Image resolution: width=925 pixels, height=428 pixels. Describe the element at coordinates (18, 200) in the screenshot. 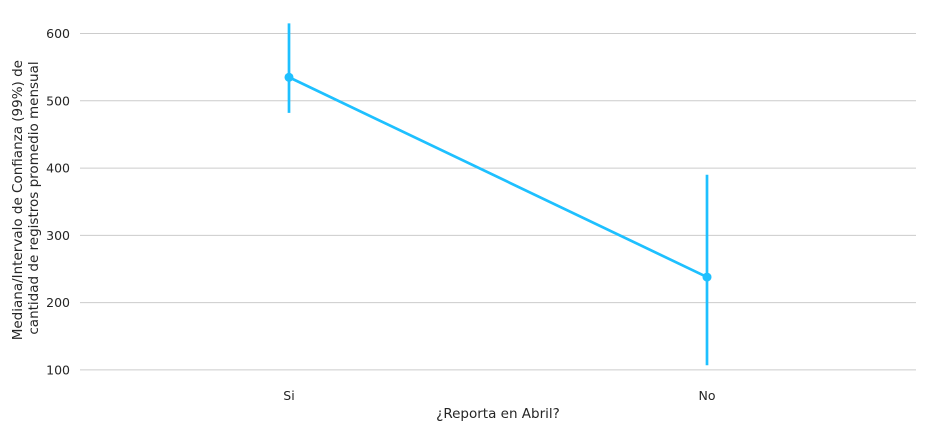

I see `y-axis-label-line-1: Mediana/Intervalo de Confianza (99%) de` at that location.